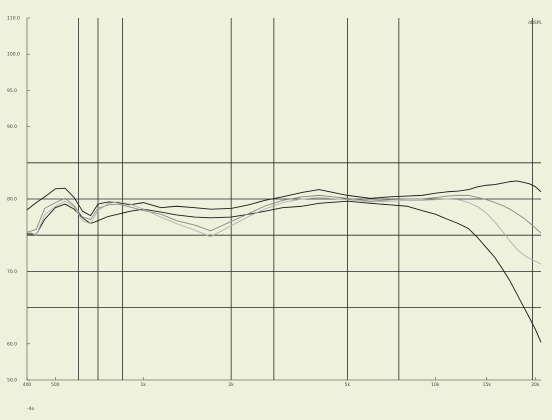  I want to click on x-tick-label-2: 1k, so click(143, 385).